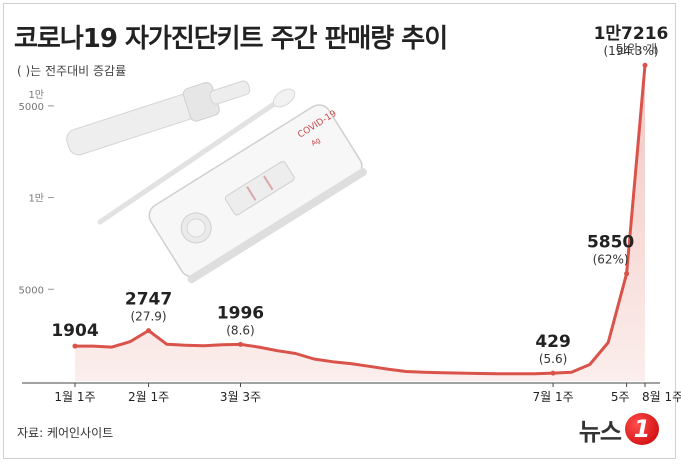 The width and height of the screenshot is (681, 464). What do you see at coordinates (316, 142) in the screenshot?
I see `svg-text: Ag` at bounding box center [316, 142].